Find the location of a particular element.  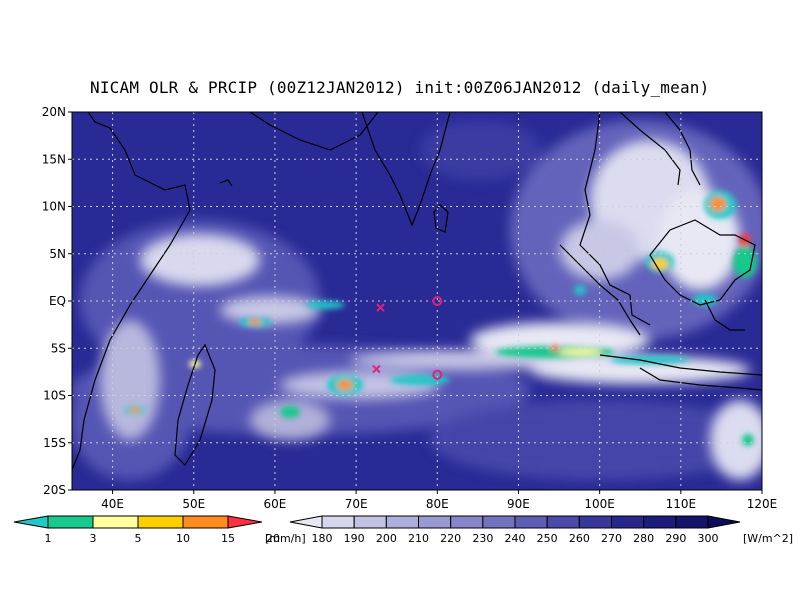

colorbar-level-label: 5 is located at coordinates (138, 538).